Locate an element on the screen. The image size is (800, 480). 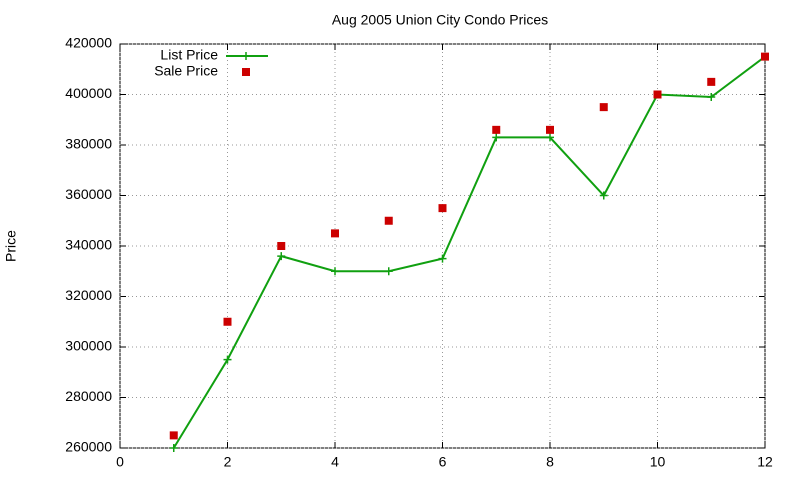
legend-label: List Price is located at coordinates (189, 55).